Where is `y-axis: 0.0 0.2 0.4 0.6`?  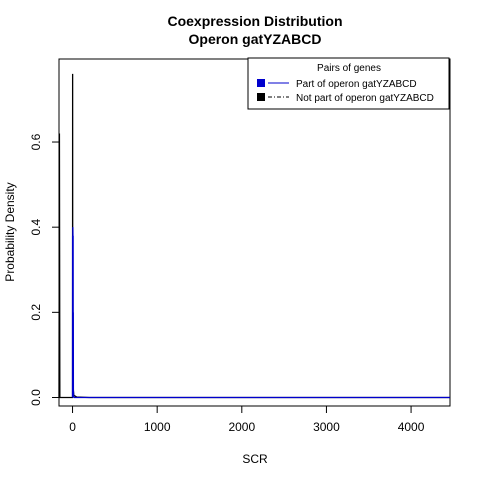
y-axis: 0.0 0.2 0.4 0.6 is located at coordinates (44, 269).